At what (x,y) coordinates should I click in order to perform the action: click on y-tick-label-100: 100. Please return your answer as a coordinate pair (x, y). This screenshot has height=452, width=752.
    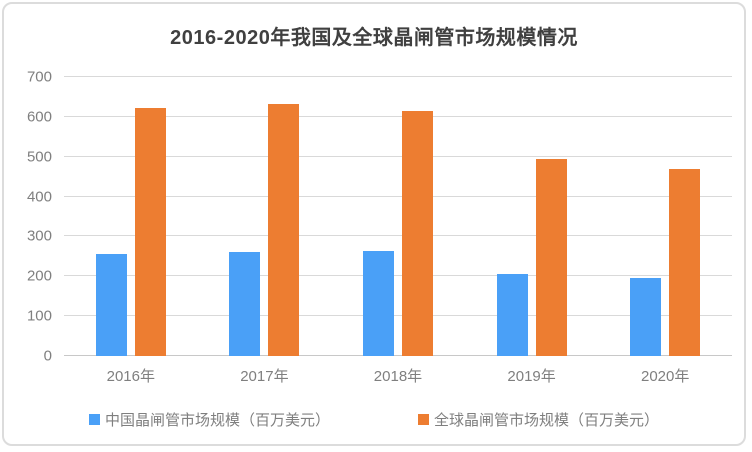
    Looking at the image, I should click on (39, 316).